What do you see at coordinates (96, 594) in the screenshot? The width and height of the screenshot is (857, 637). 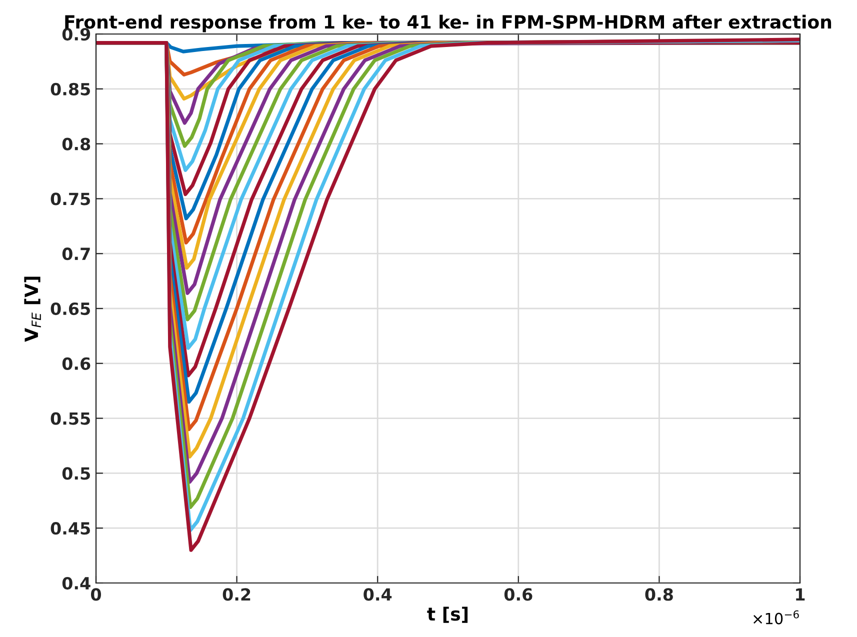 I see `x-tick-label: 0` at bounding box center [96, 594].